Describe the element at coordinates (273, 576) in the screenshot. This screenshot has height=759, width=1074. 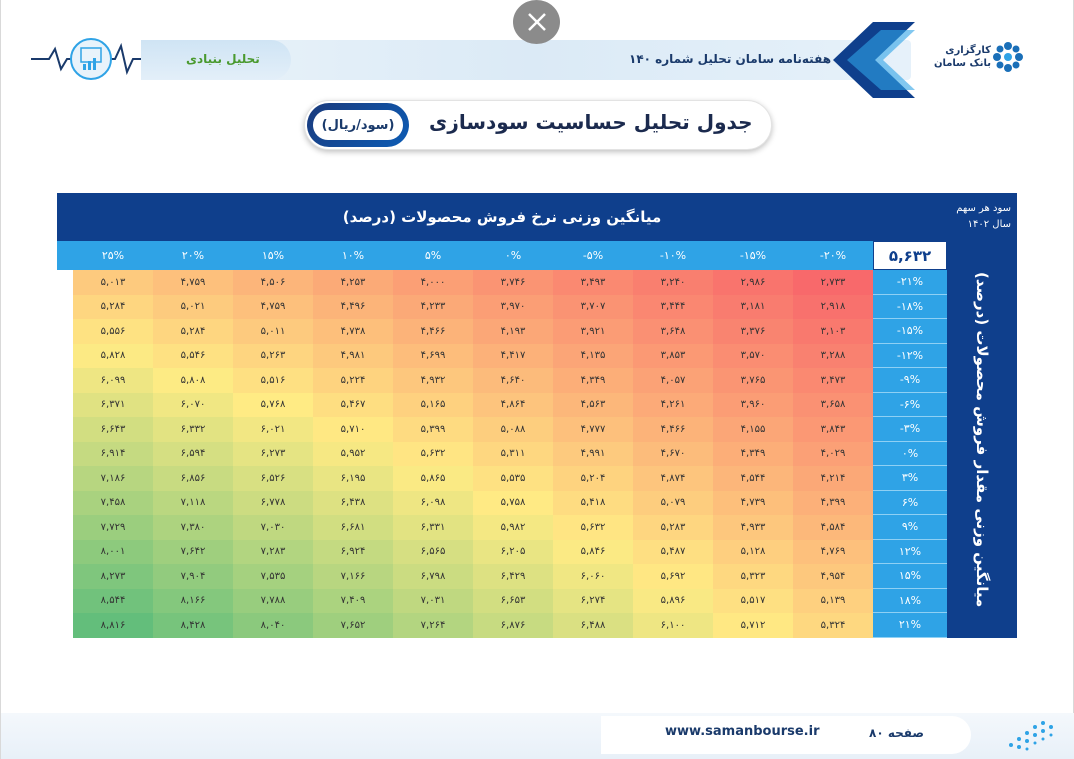
I see `table-cell: ۷,۵۳۵` at that location.